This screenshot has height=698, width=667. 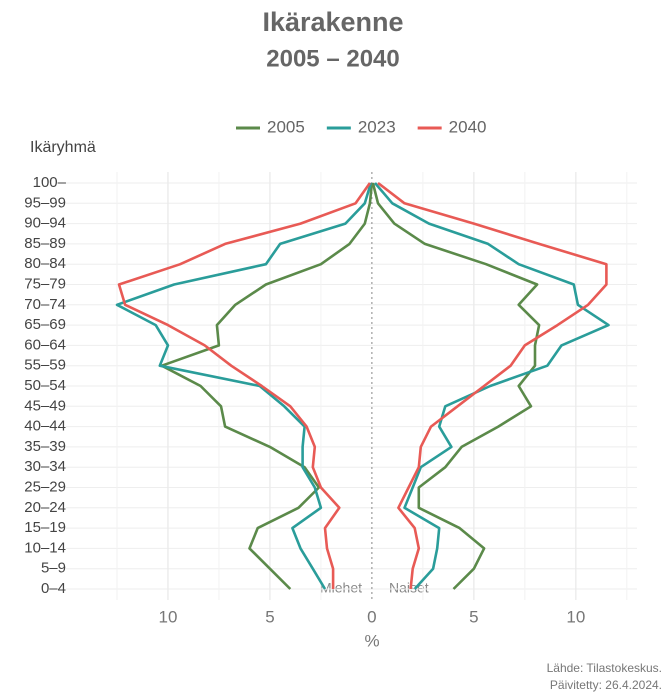 What do you see at coordinates (45, 507) in the screenshot?
I see `y-tick-label: 20–24` at bounding box center [45, 507].